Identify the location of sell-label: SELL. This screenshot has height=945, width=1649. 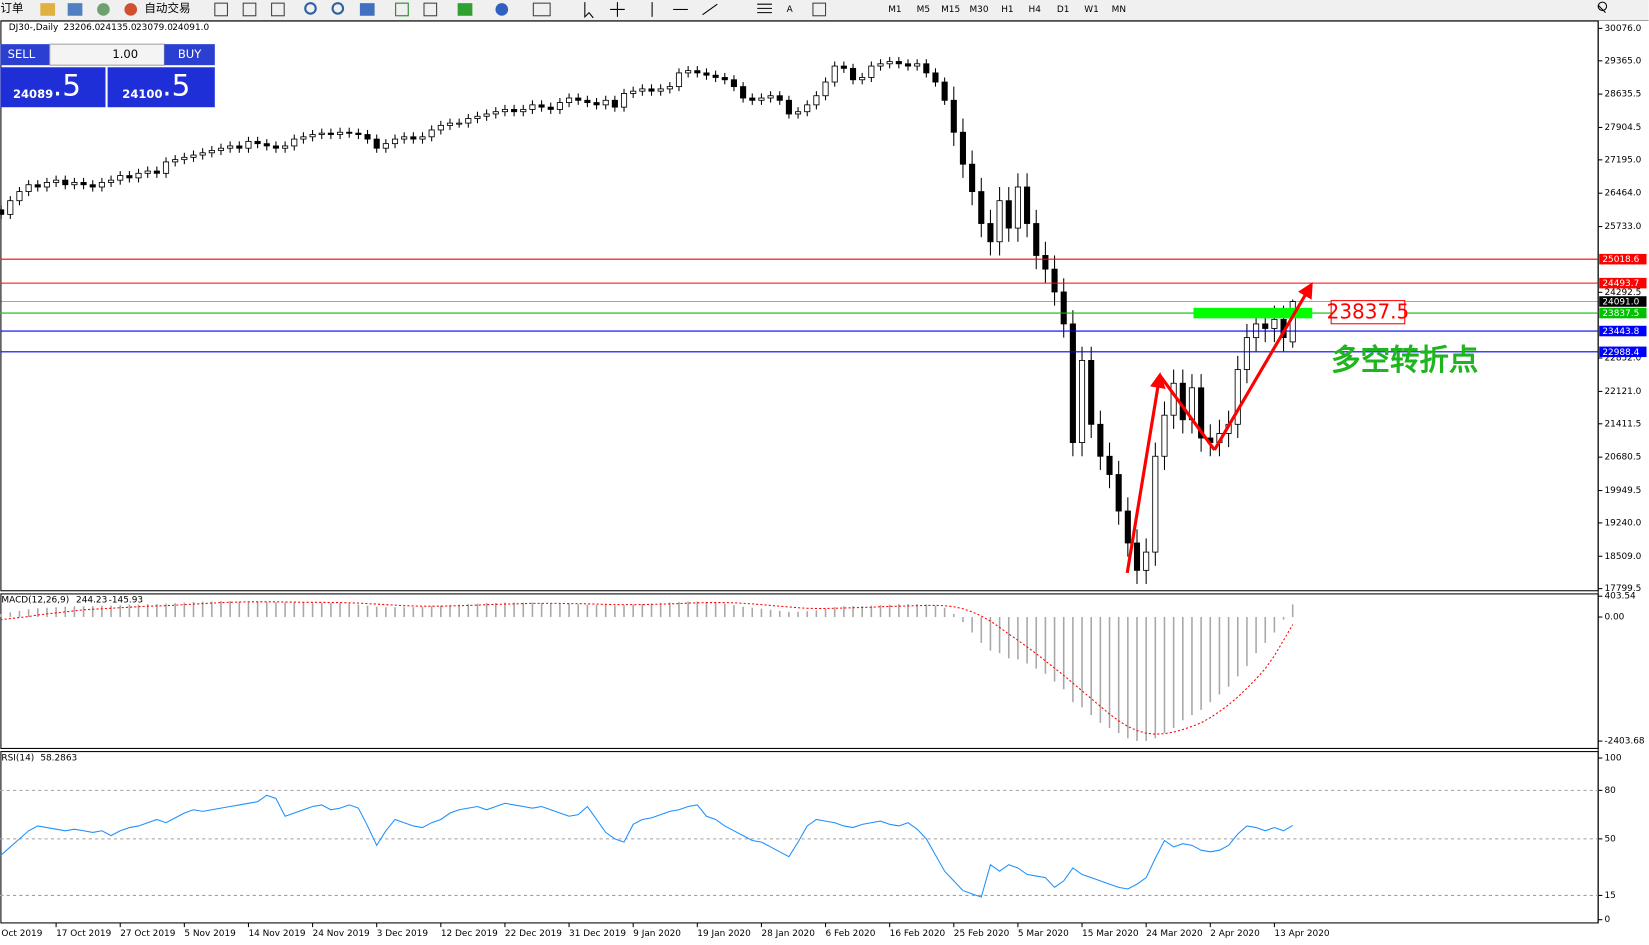
(22, 54).